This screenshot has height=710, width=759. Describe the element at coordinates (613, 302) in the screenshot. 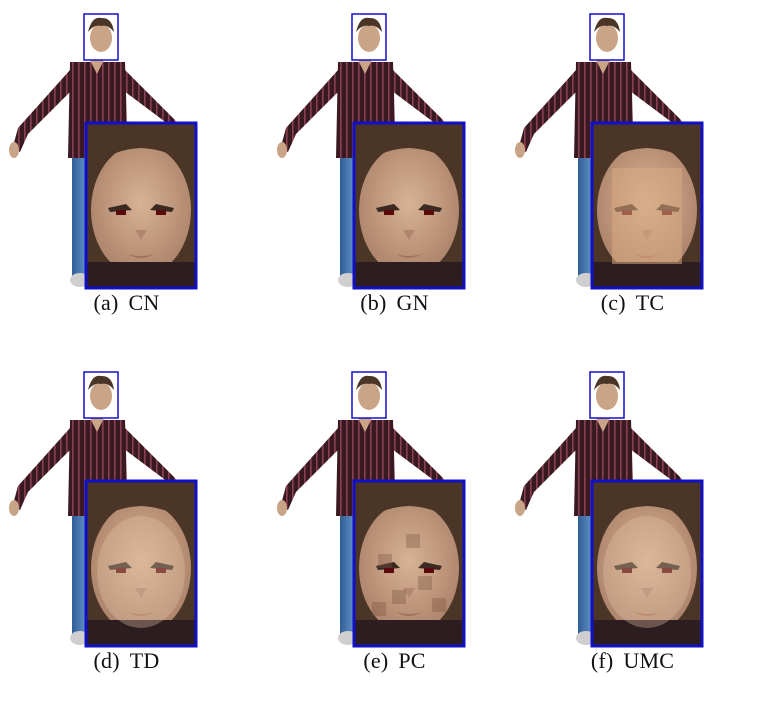

I see `caption-tag: (c)` at that location.